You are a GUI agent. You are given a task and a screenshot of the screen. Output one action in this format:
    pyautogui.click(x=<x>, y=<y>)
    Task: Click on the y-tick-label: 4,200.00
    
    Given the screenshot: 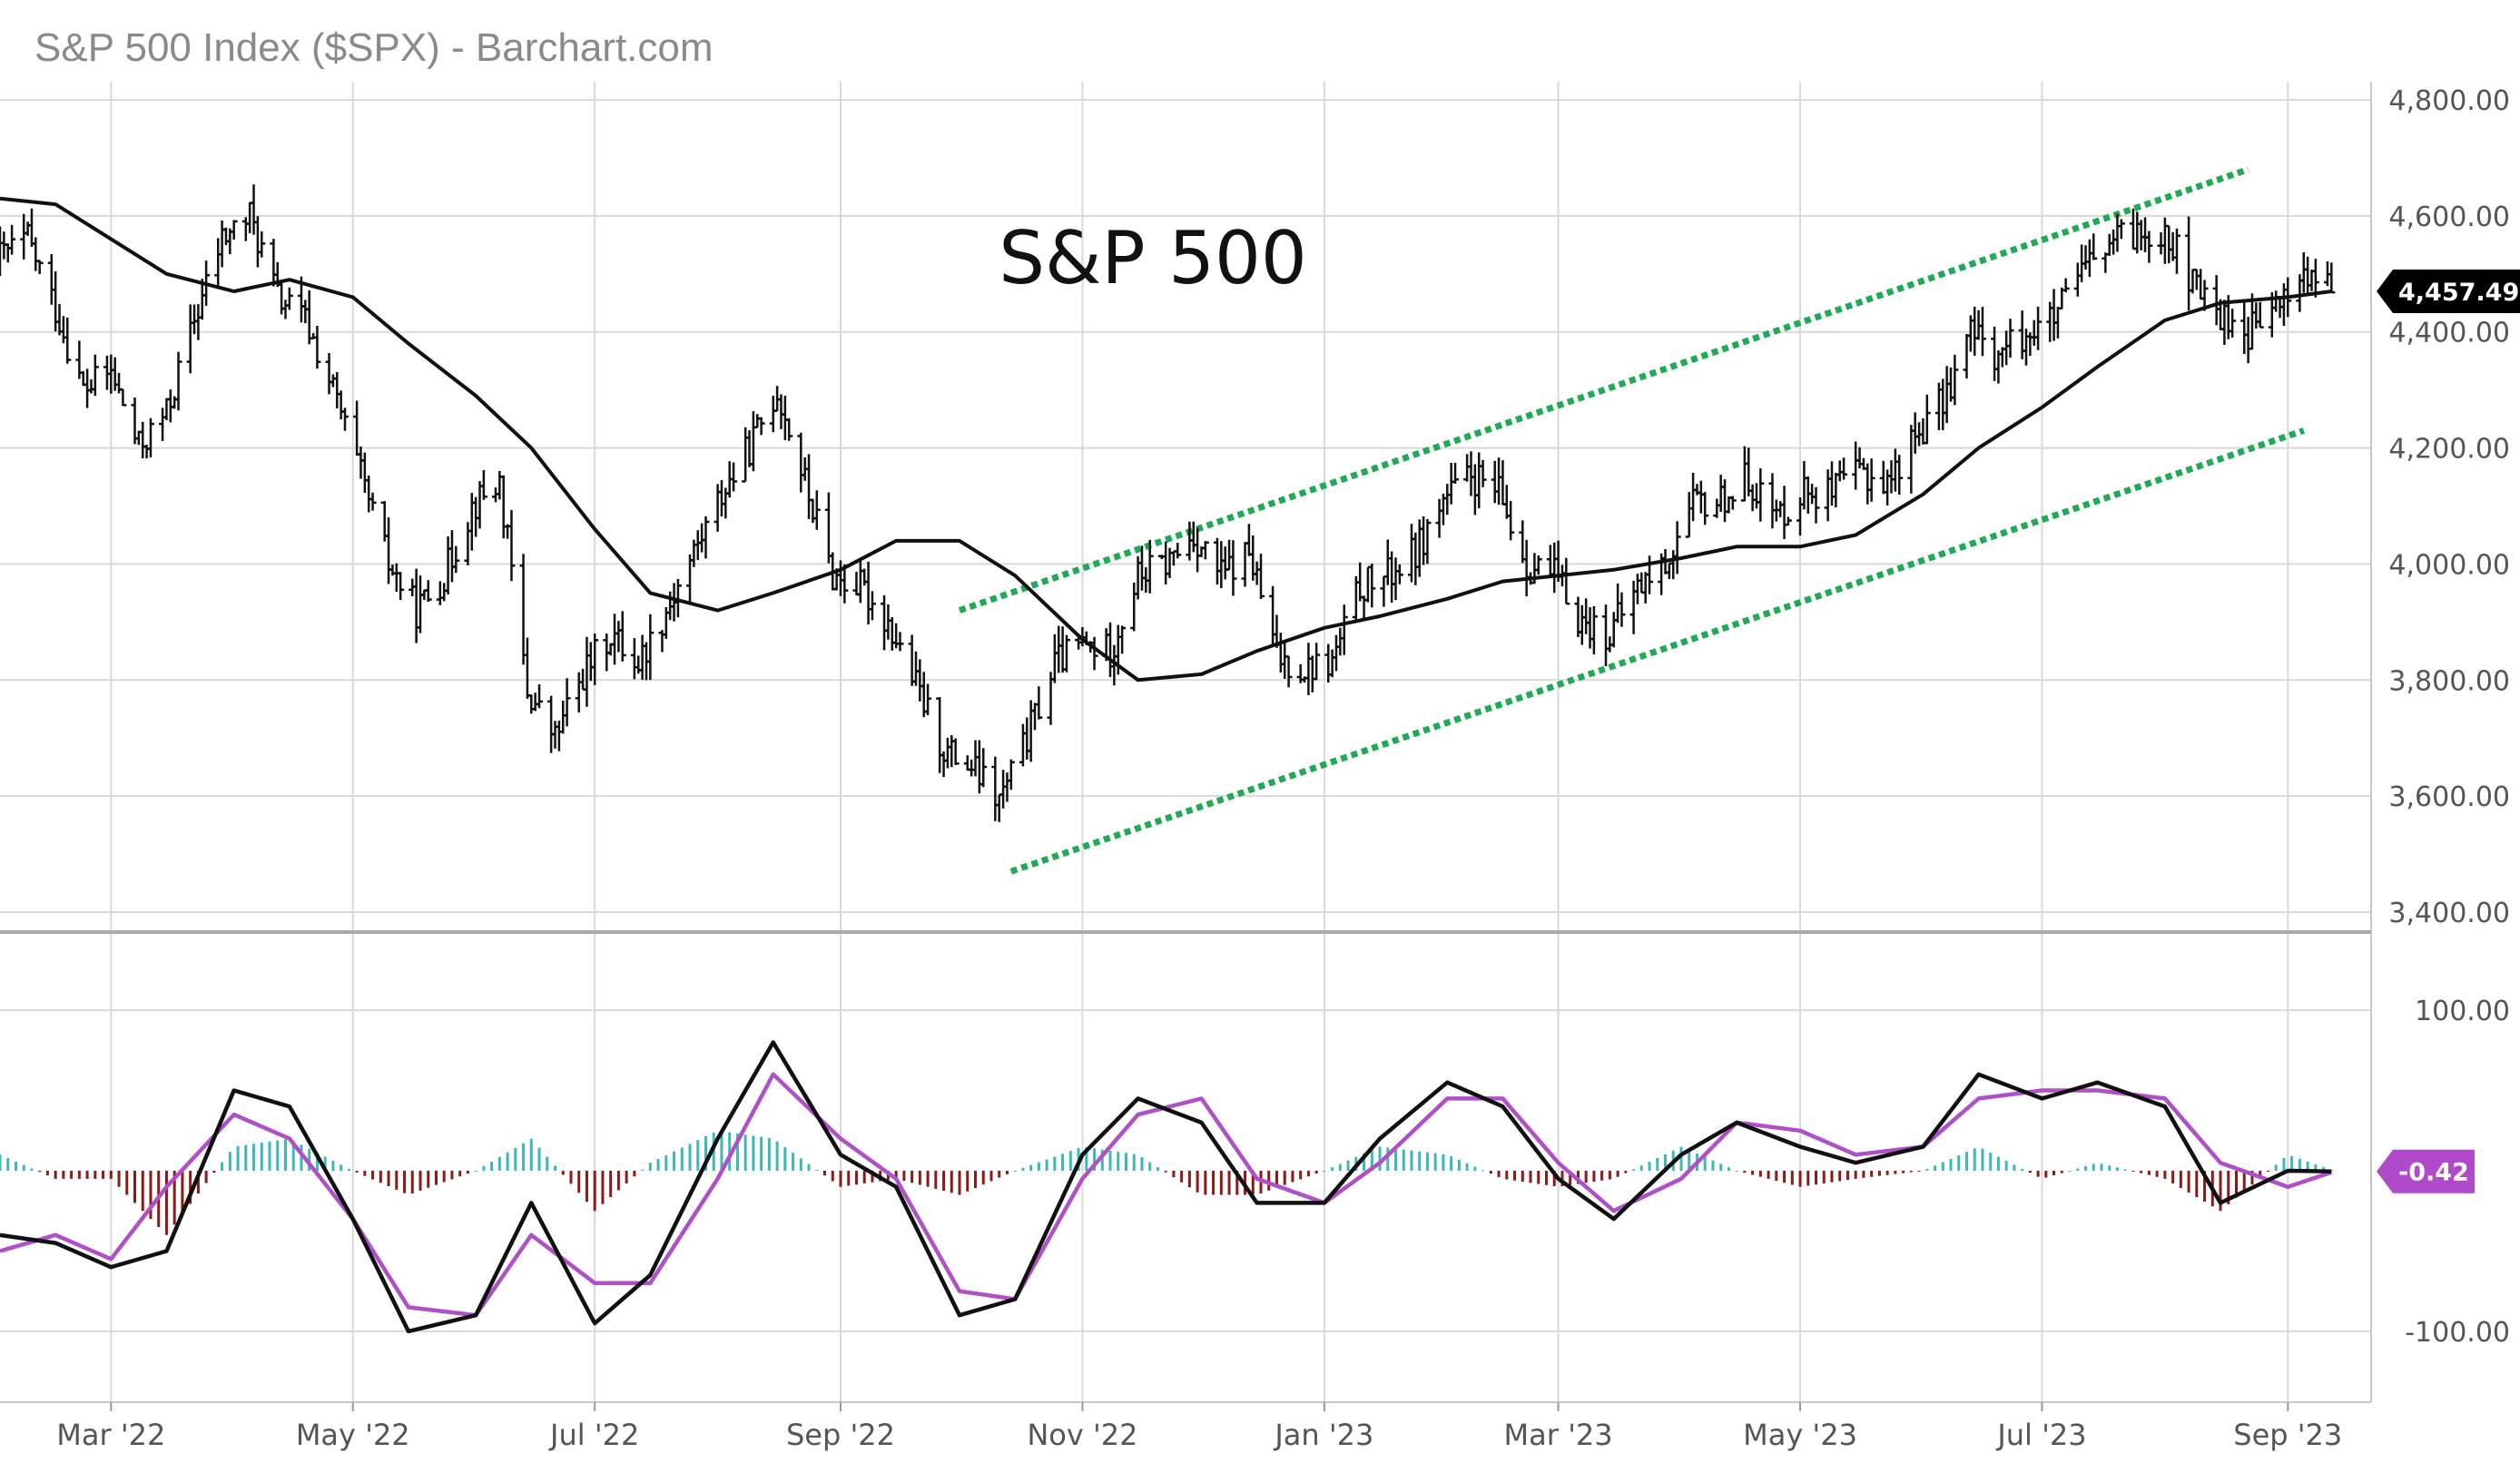 What is the action you would take?
    pyautogui.click(x=2449, y=450)
    